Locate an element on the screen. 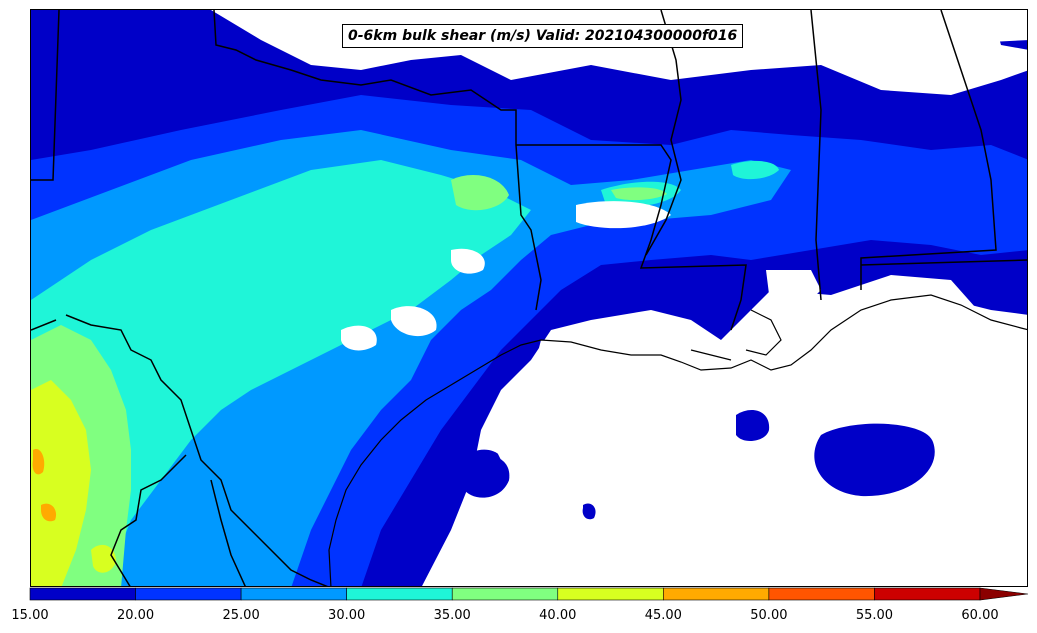 The width and height of the screenshot is (1037, 633). colorbar-tick-label: 25.00 is located at coordinates (241, 615).